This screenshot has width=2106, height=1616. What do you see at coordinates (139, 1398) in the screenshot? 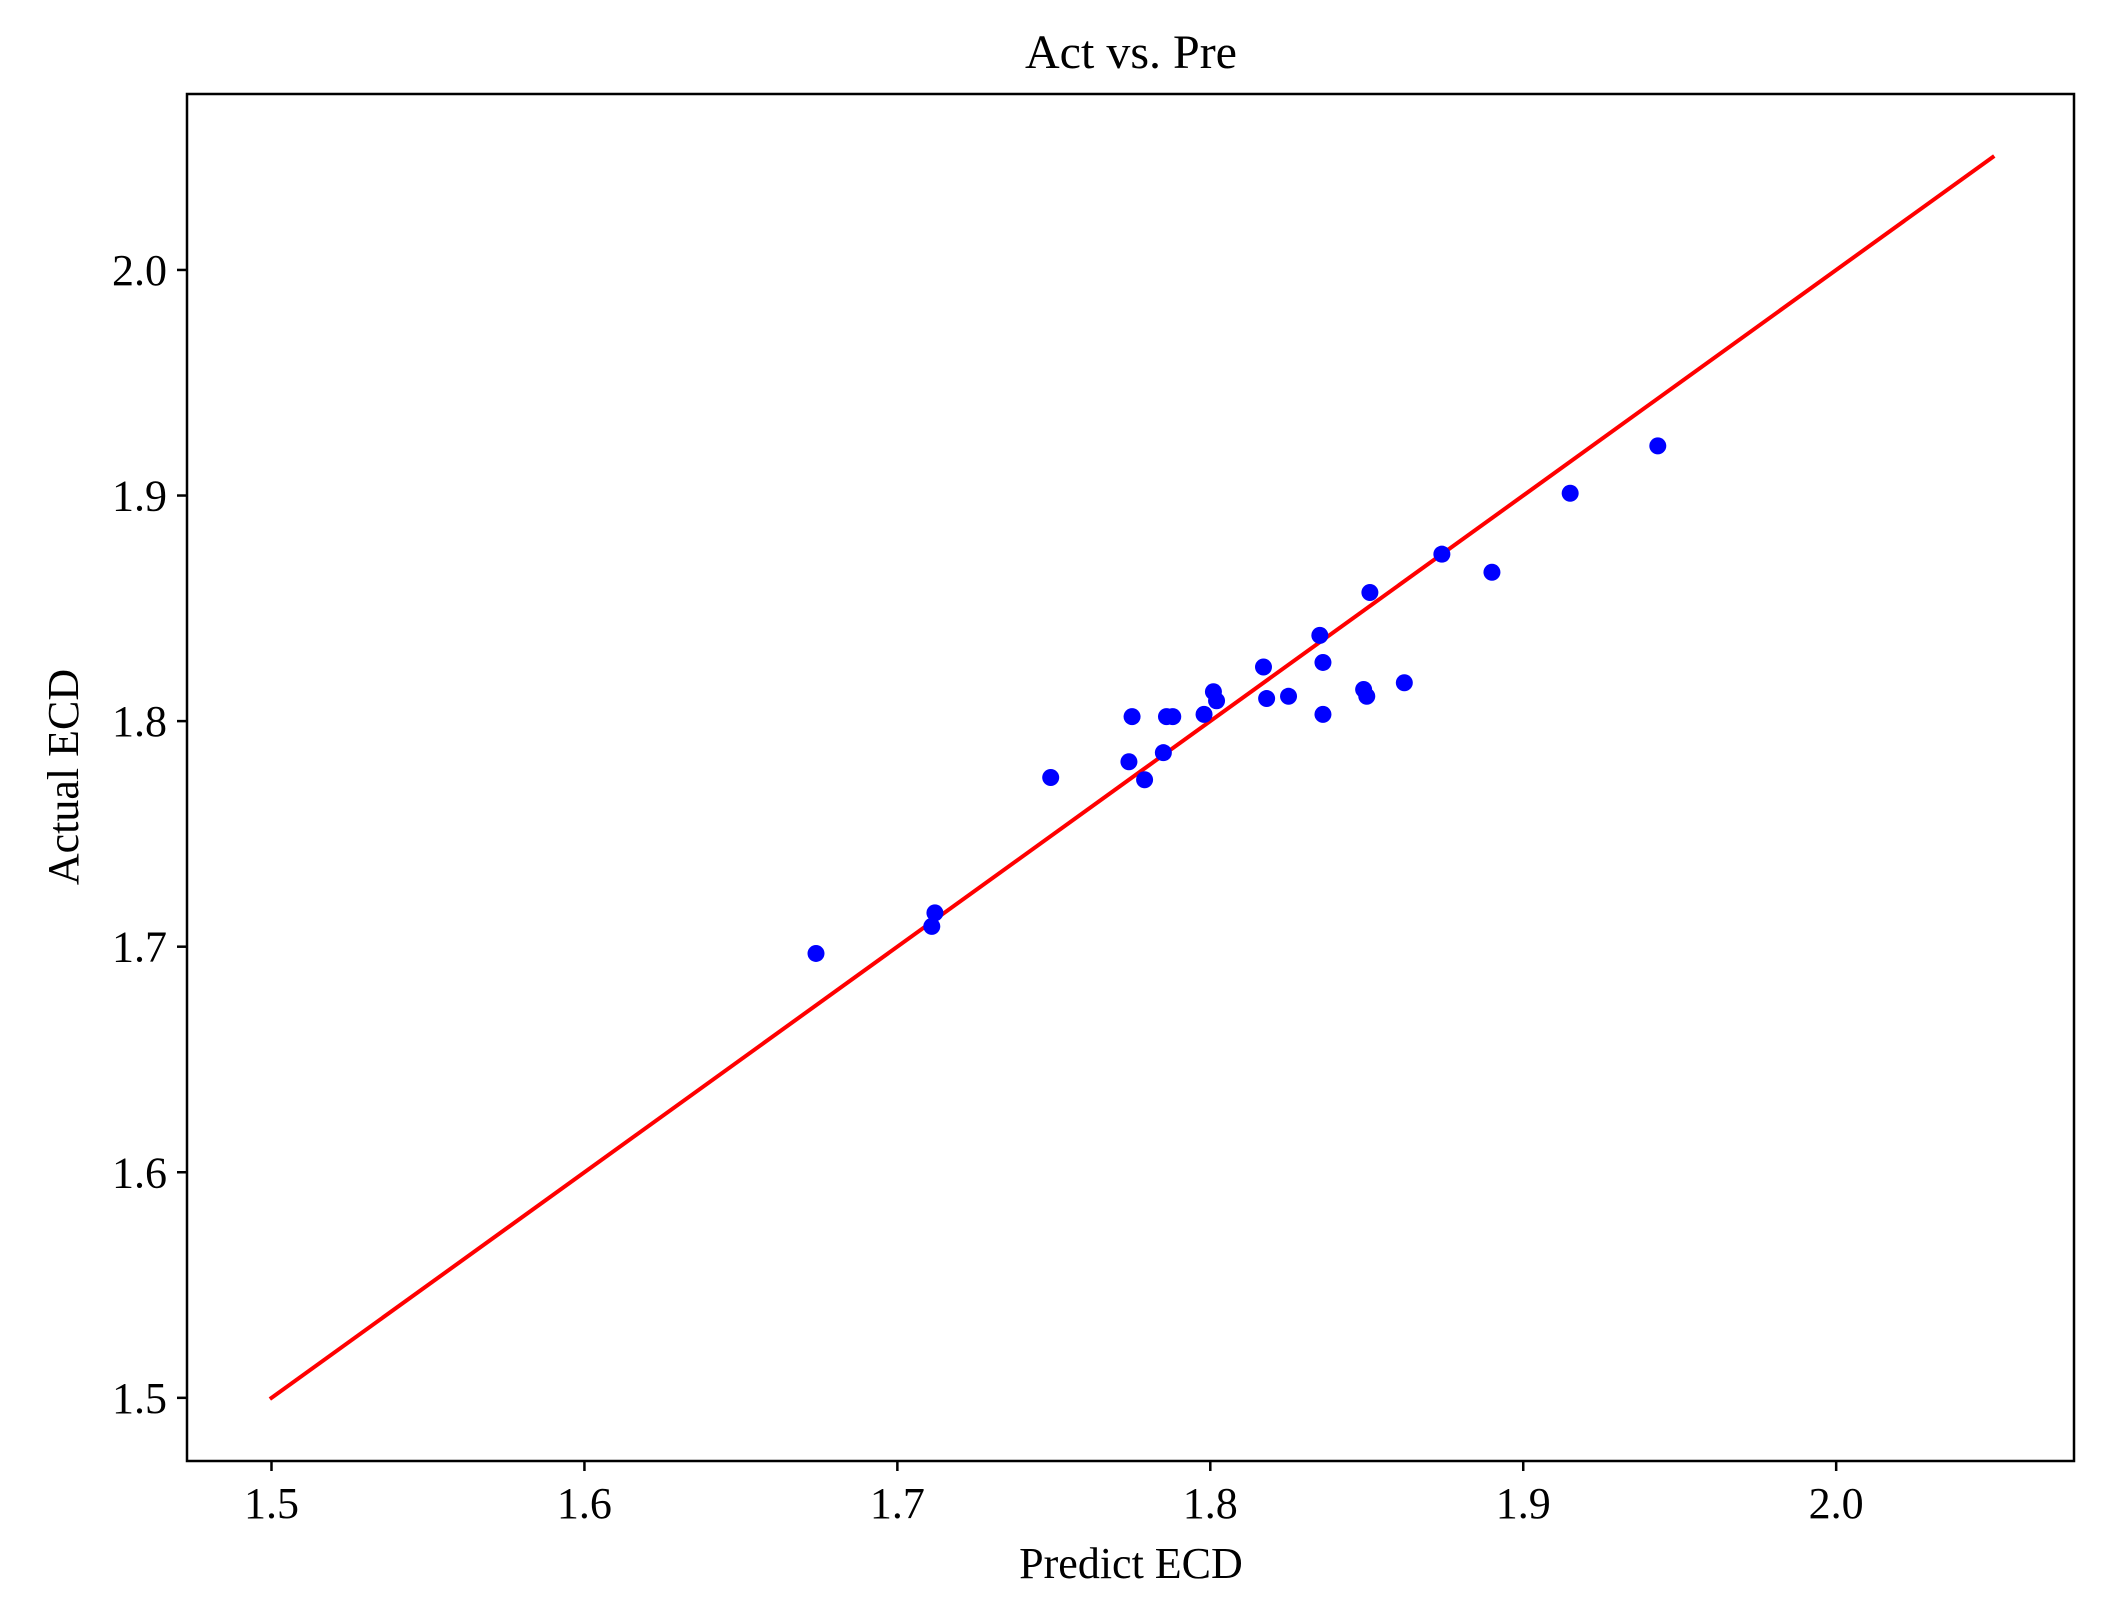
I see `y-tick-label: 1.5` at bounding box center [139, 1398].